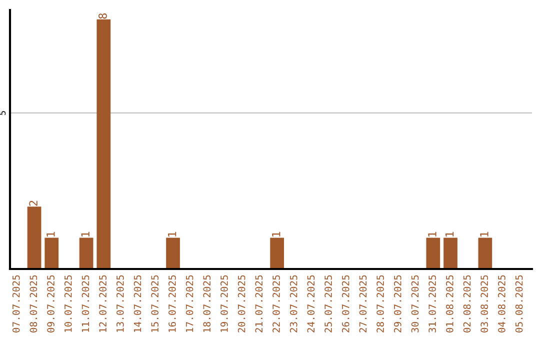 This screenshot has width=540, height=340. What do you see at coordinates (102, 303) in the screenshot?
I see `x-tick-label: 12.07.2025` at bounding box center [102, 303].